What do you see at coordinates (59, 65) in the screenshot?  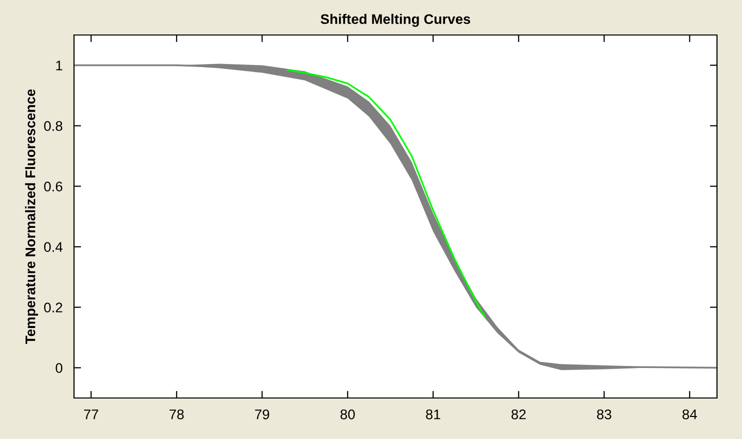 I see `y-tick-label: 1` at bounding box center [59, 65].